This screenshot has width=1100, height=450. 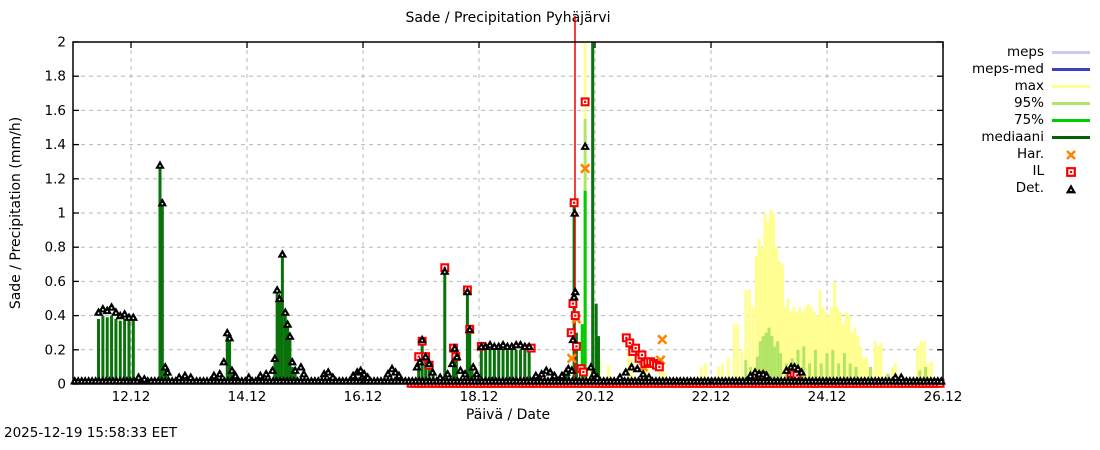 What do you see at coordinates (61, 43) in the screenshot?
I see `y-tick-label: 2` at bounding box center [61, 43].